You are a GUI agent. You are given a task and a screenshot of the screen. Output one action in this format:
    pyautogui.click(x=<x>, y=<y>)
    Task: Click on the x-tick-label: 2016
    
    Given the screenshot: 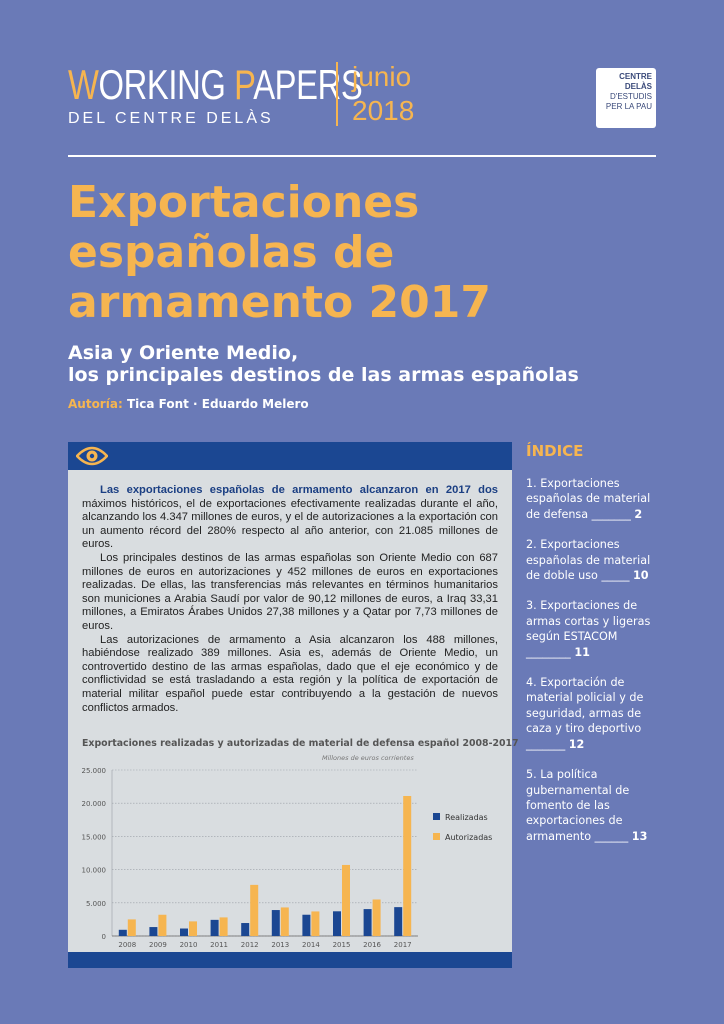 What is the action you would take?
    pyautogui.click(x=372, y=945)
    